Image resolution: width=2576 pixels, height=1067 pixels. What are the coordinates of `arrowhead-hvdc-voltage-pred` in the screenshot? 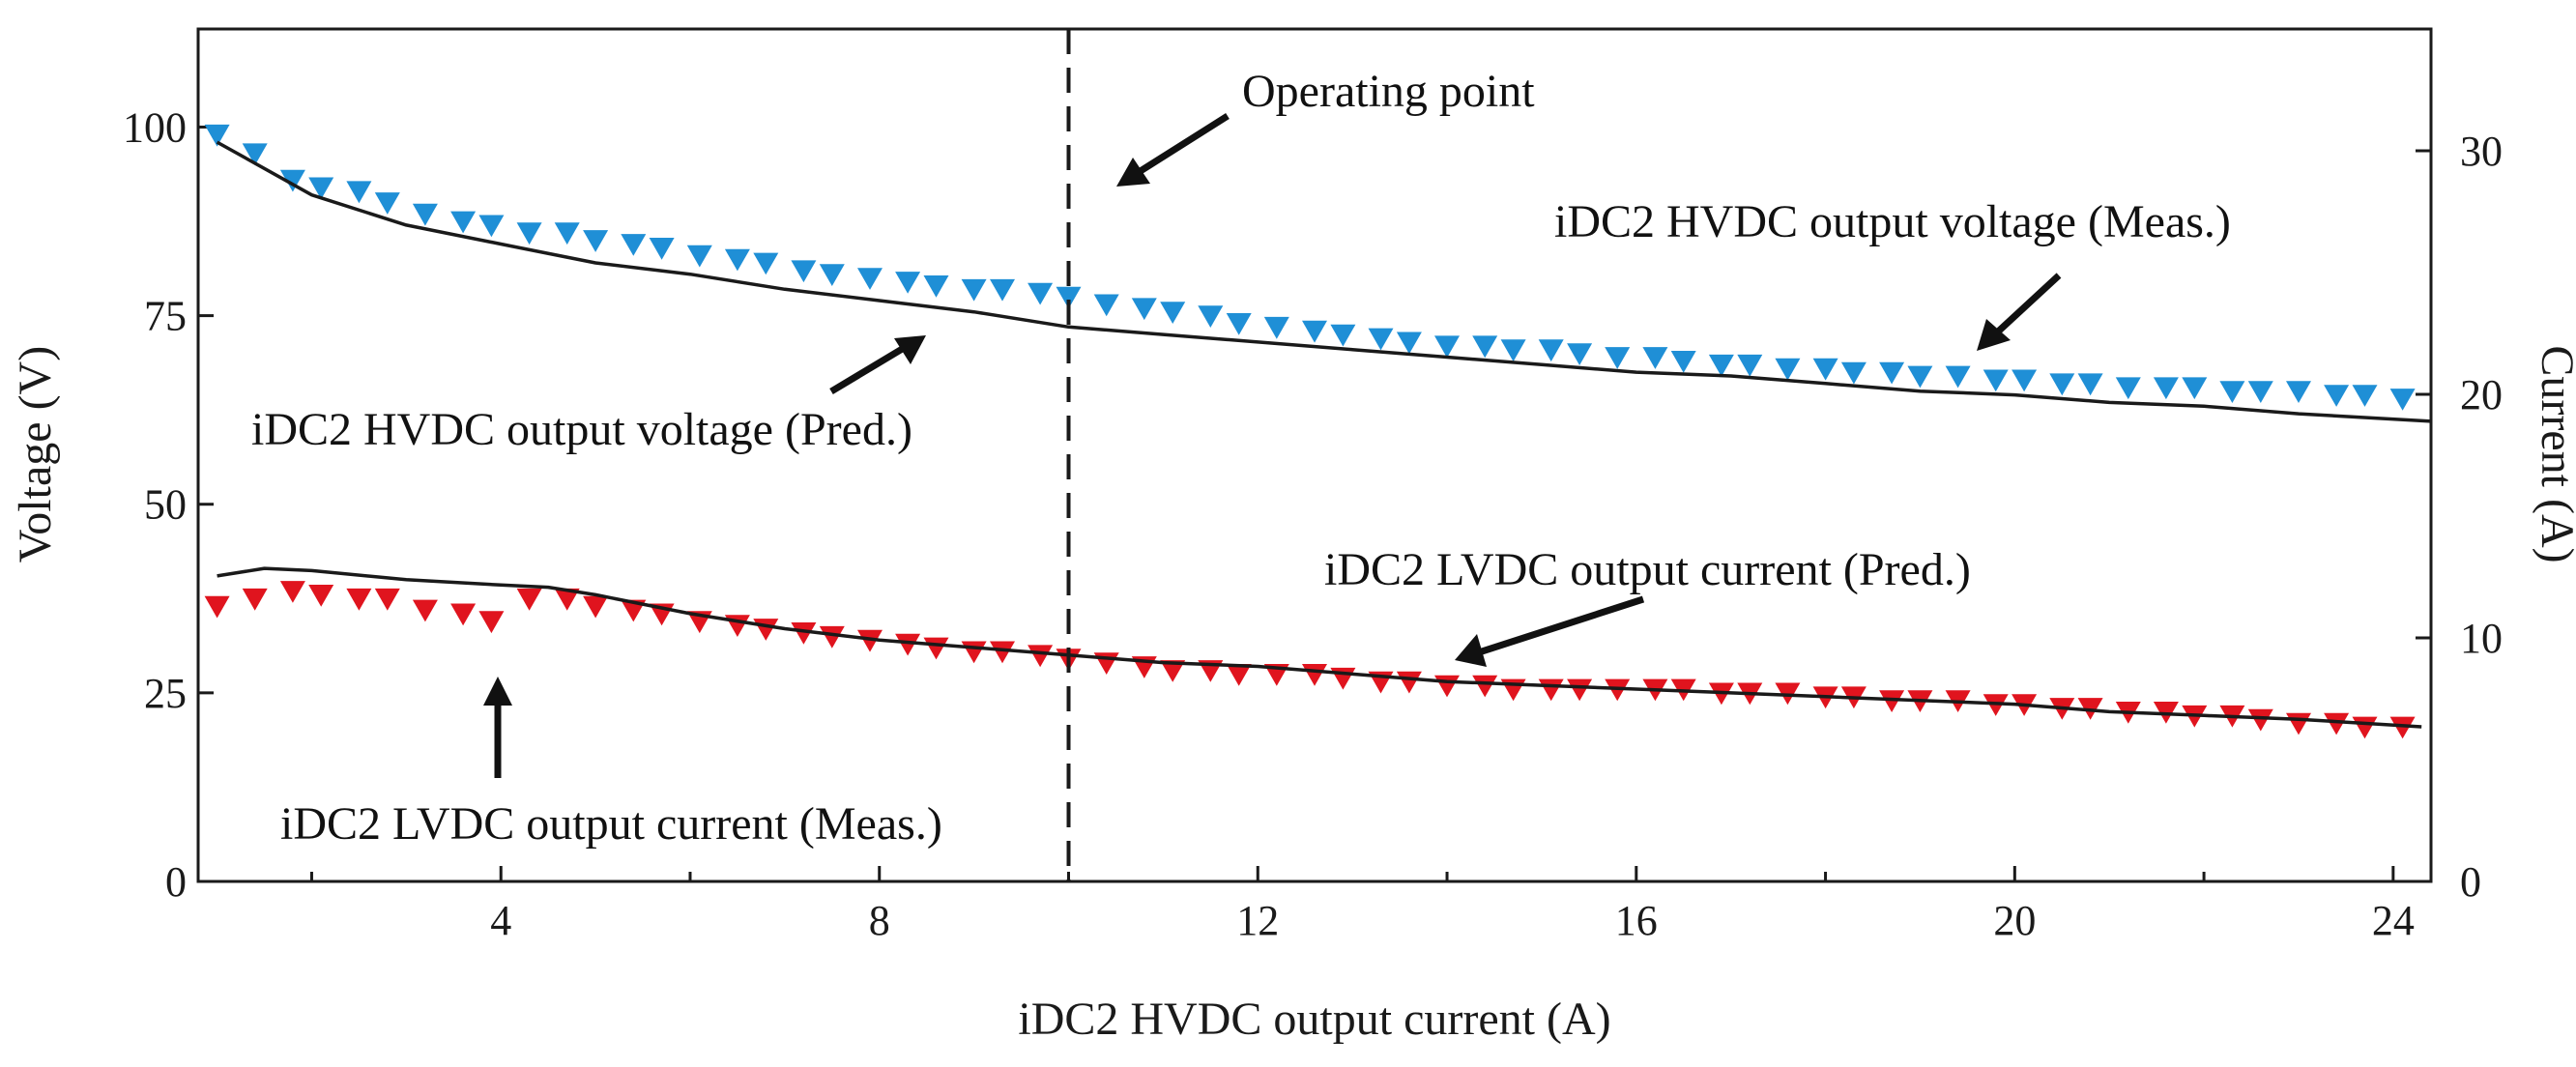 It's located at (910, 350).